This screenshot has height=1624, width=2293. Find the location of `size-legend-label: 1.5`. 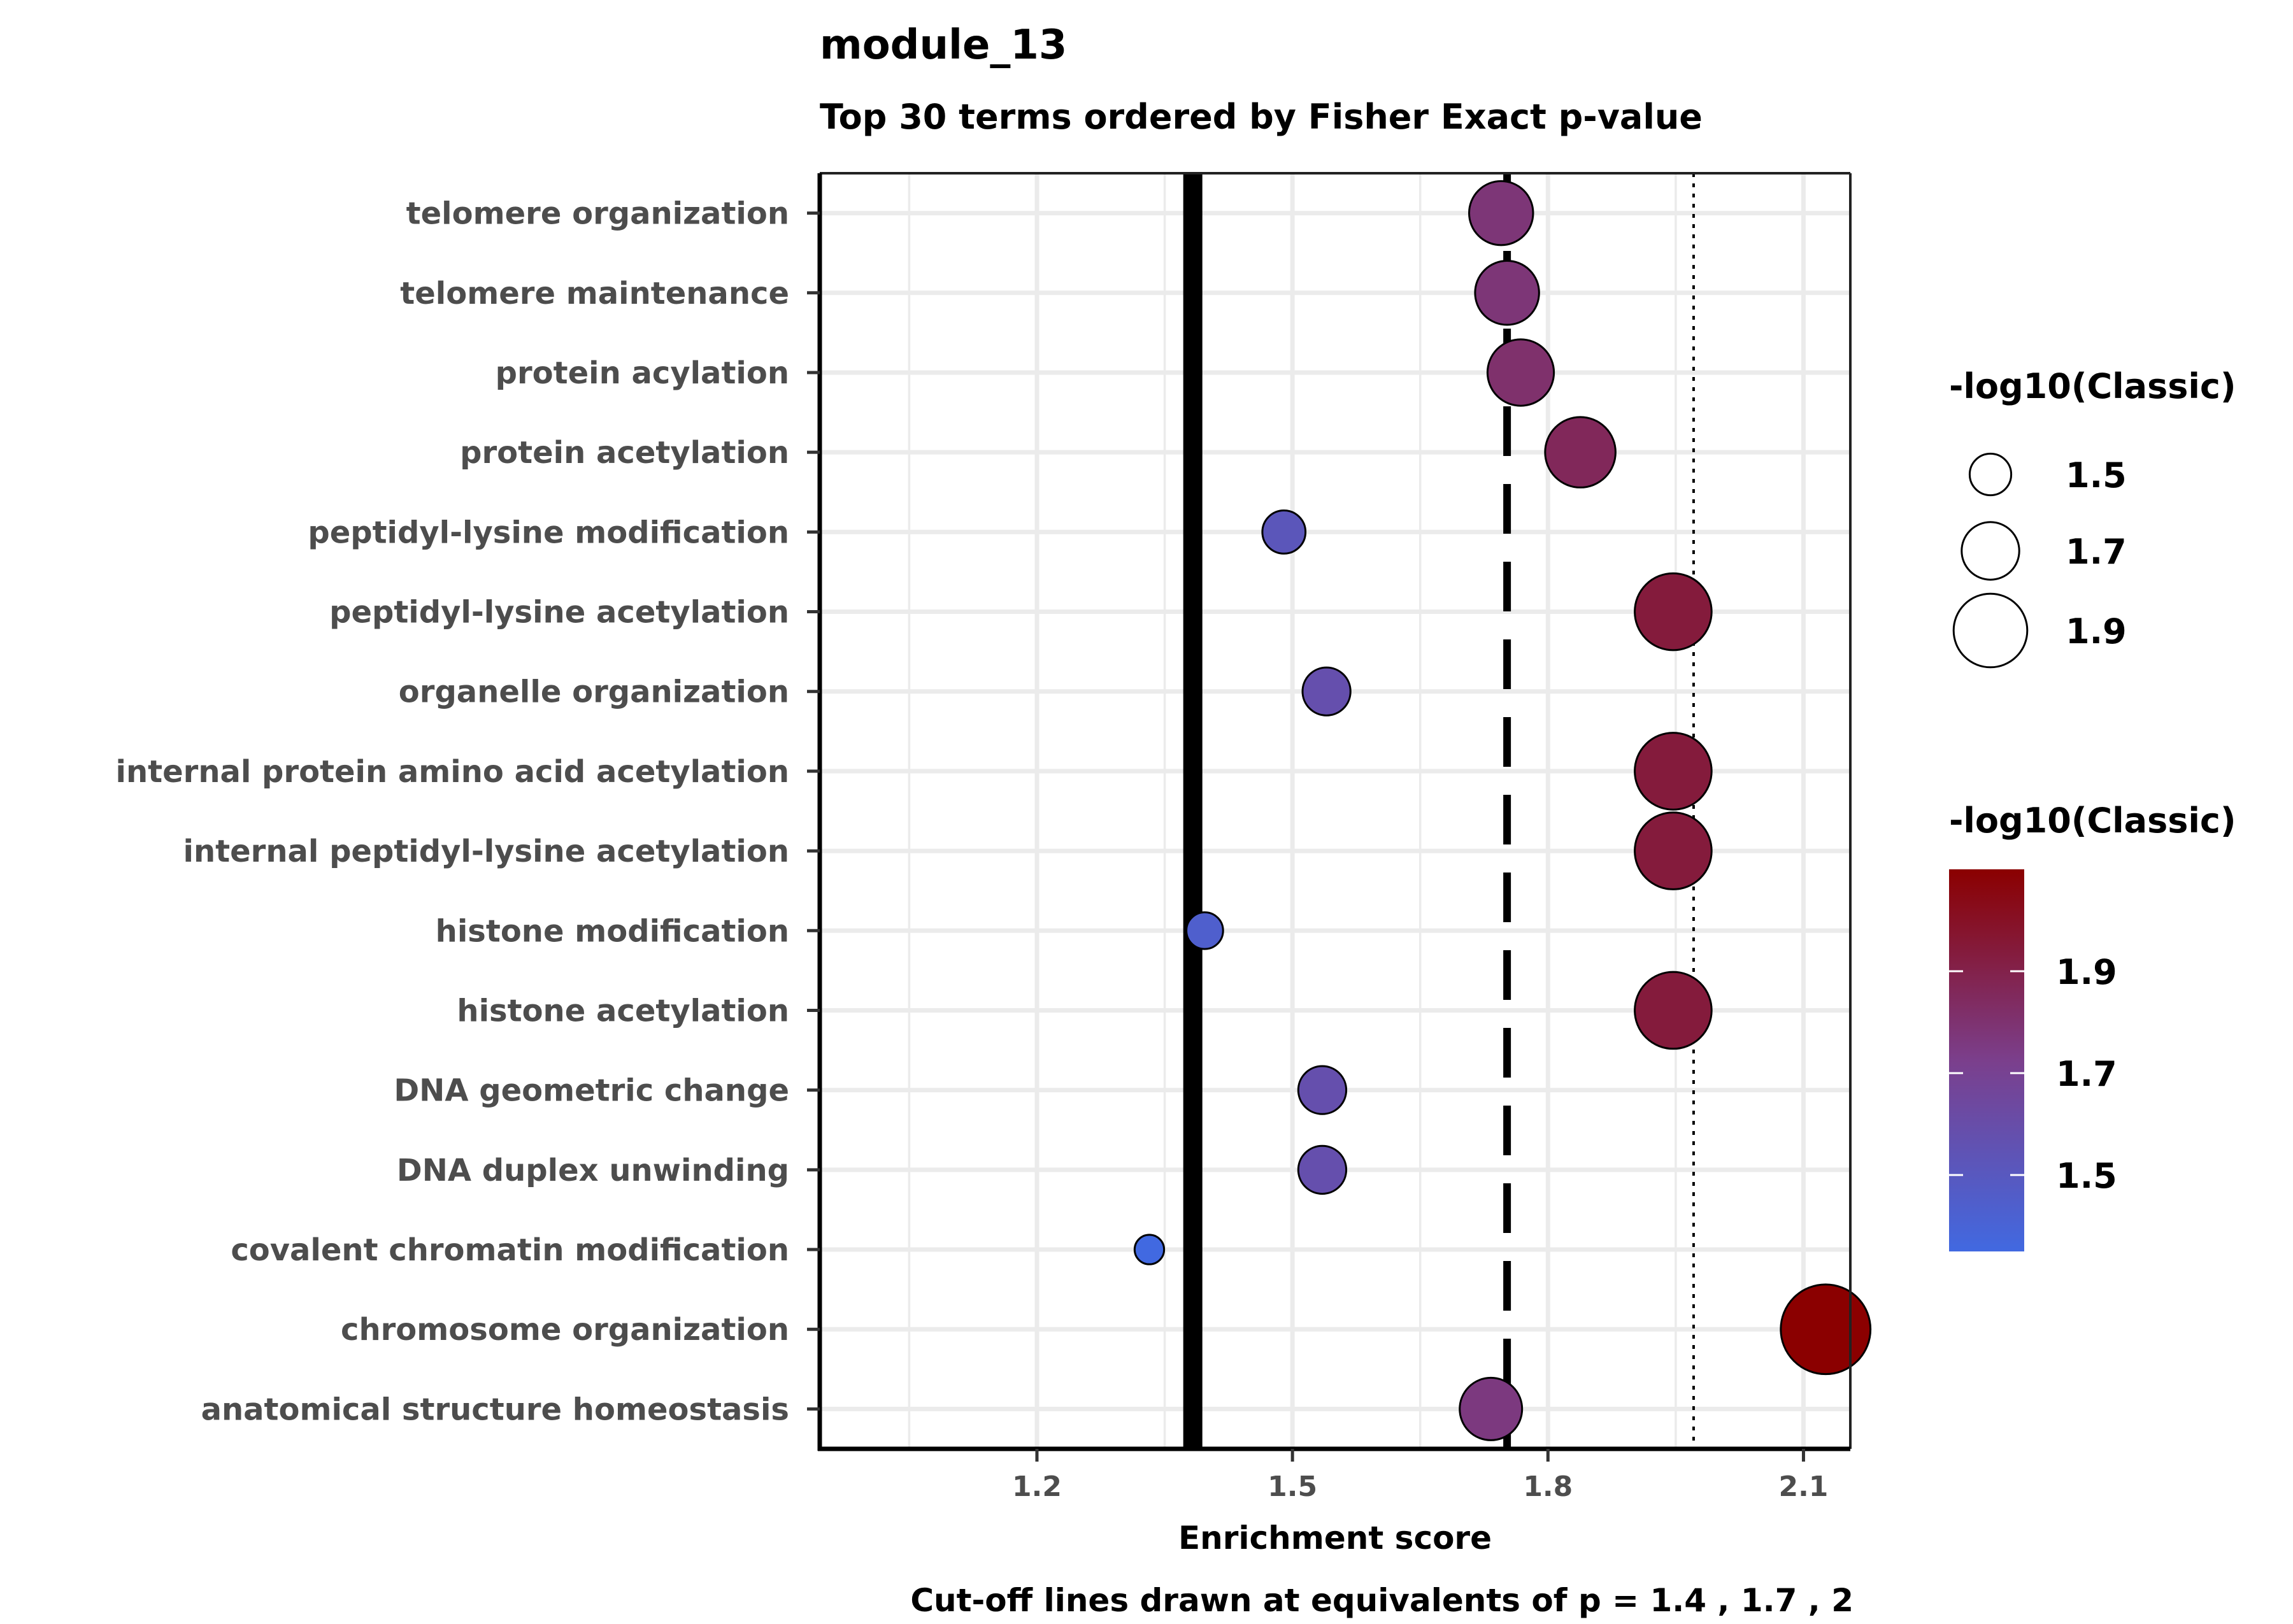

size-legend-label: 1.5 is located at coordinates (2096, 475).